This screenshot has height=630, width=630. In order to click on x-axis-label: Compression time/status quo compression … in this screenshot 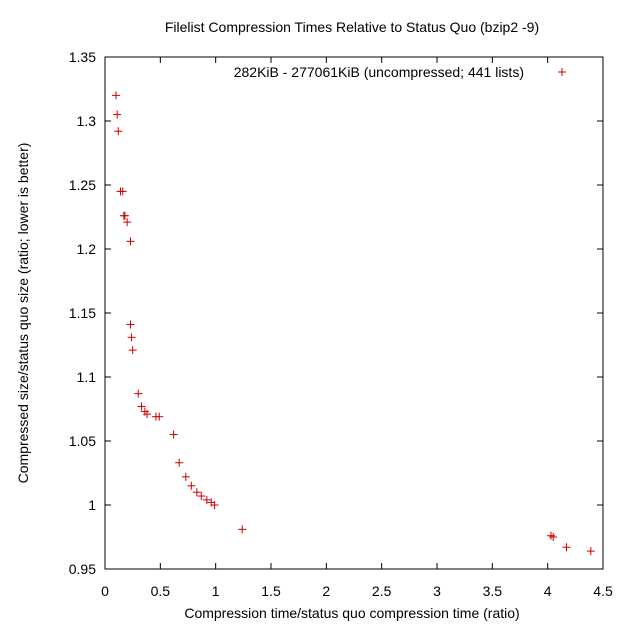, I will do `click(351, 613)`.